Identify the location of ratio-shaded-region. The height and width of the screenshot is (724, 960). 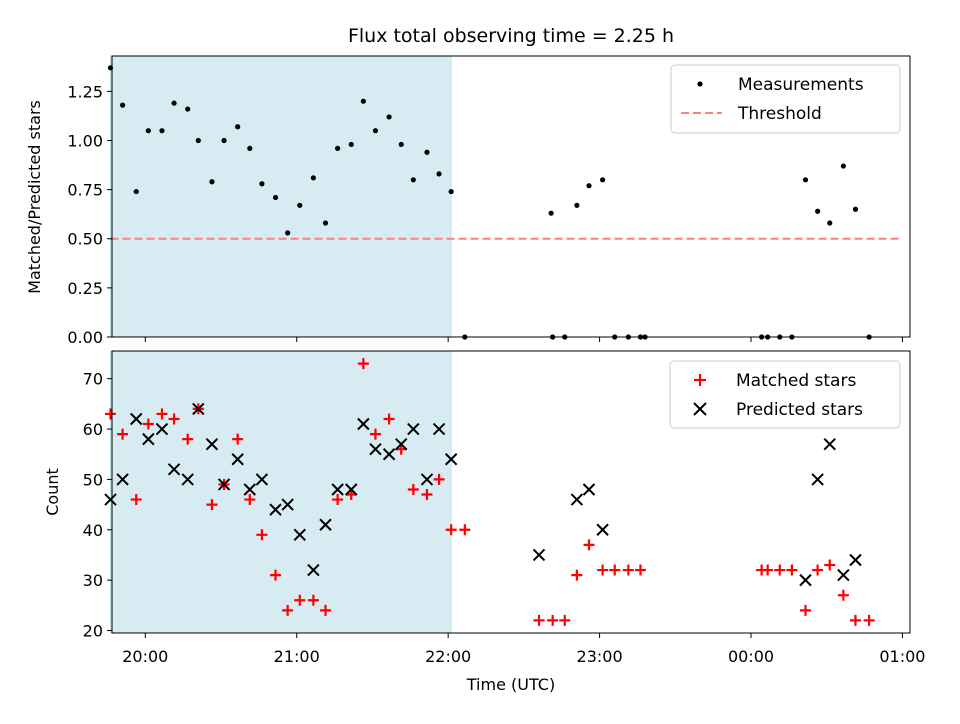
(280, 196).